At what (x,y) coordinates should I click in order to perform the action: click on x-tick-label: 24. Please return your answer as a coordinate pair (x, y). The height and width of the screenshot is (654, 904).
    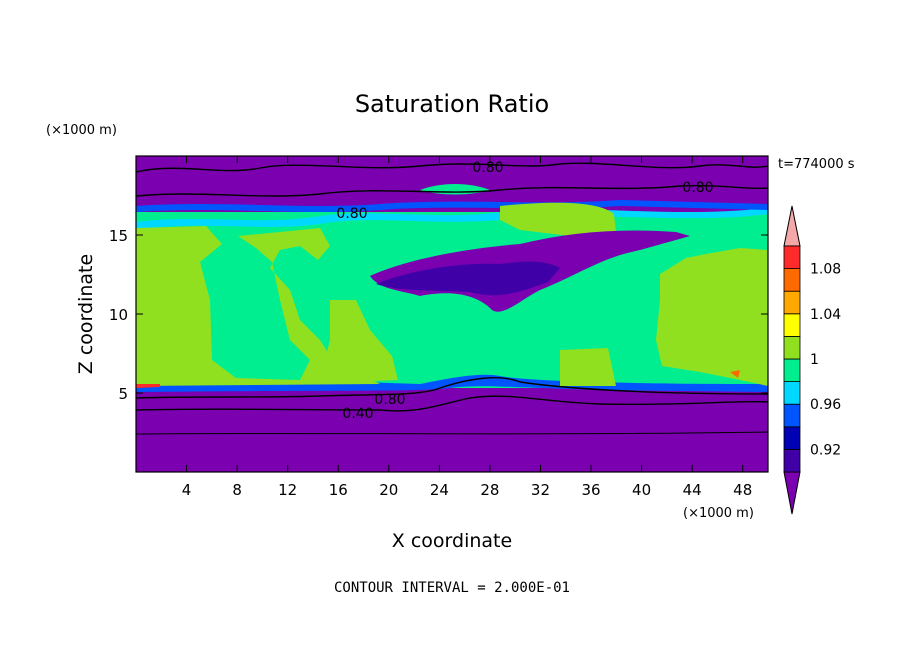
    Looking at the image, I should click on (439, 490).